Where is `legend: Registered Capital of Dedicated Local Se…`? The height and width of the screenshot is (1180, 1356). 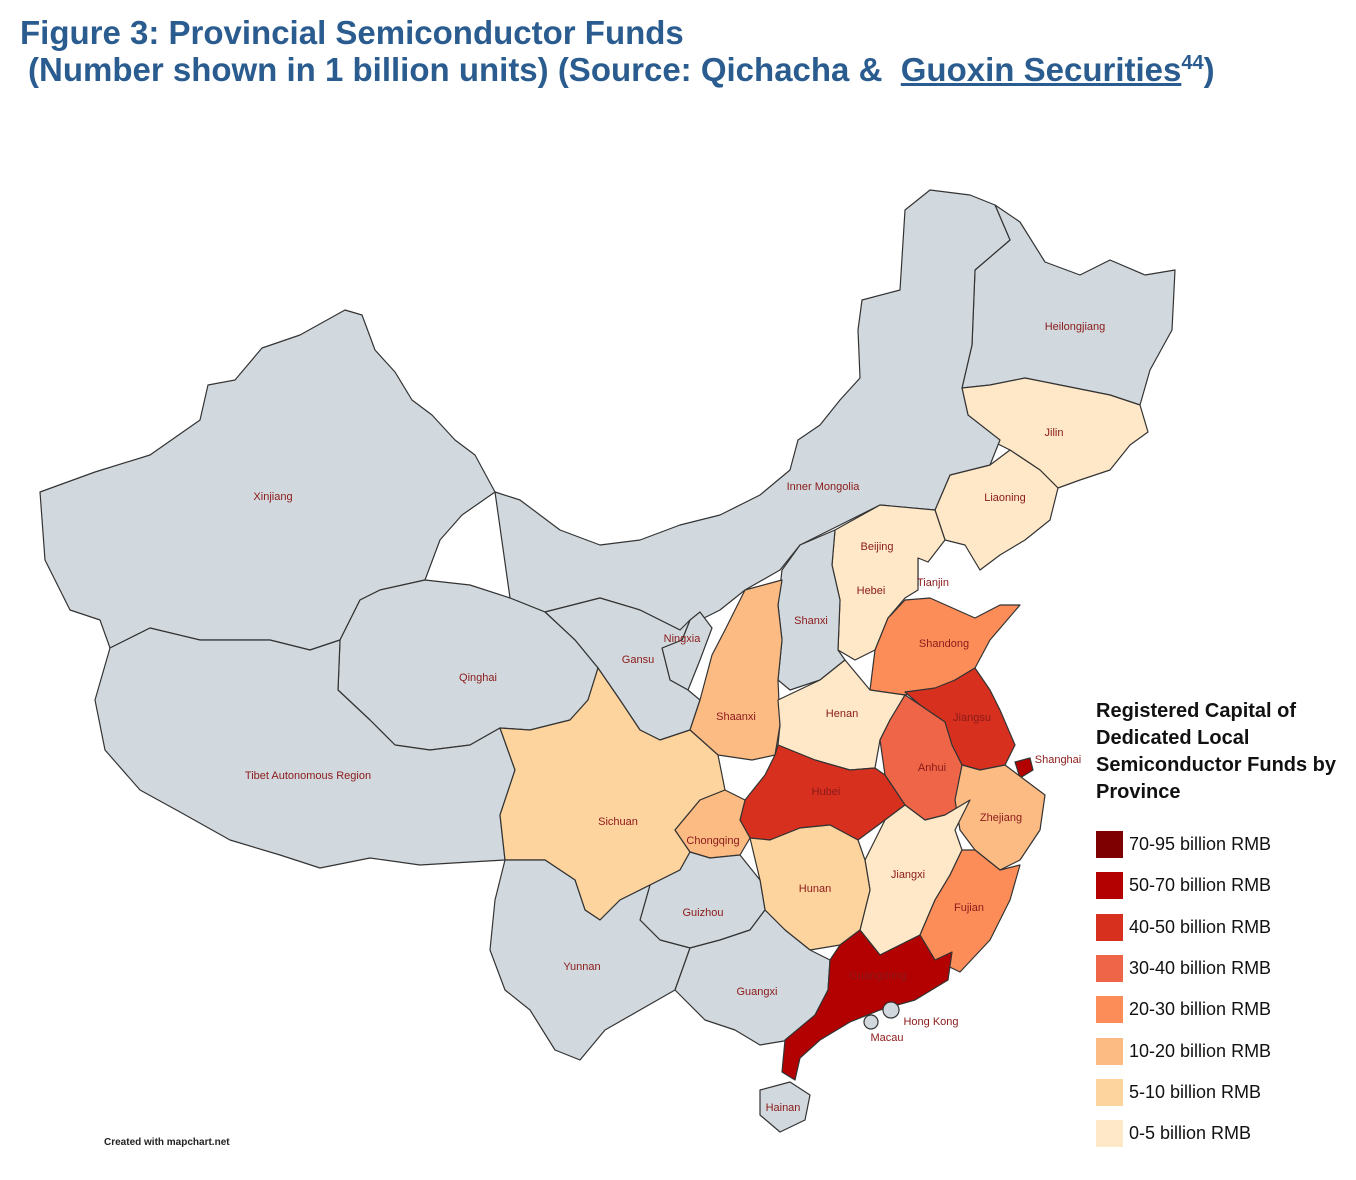
legend: Registered Capital of Dedicated Local Se… is located at coordinates (1221, 926).